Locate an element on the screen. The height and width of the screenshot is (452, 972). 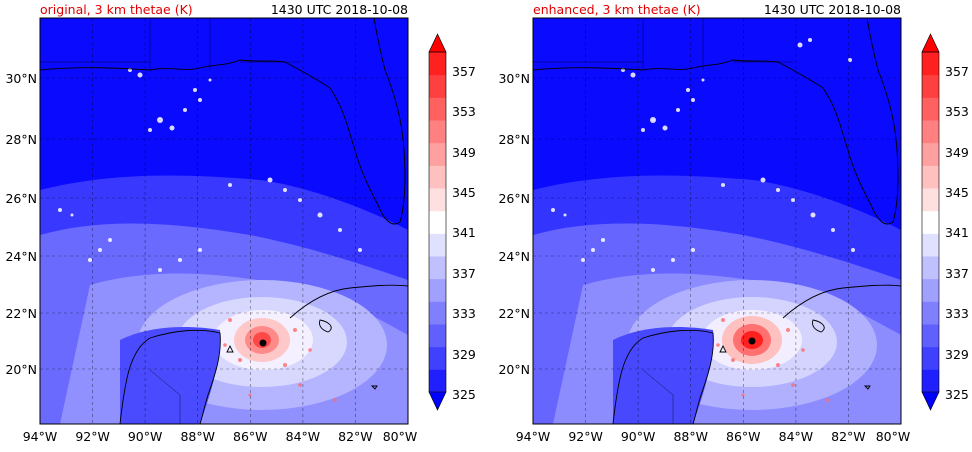
lat-label: 22°N is located at coordinates (514, 313).